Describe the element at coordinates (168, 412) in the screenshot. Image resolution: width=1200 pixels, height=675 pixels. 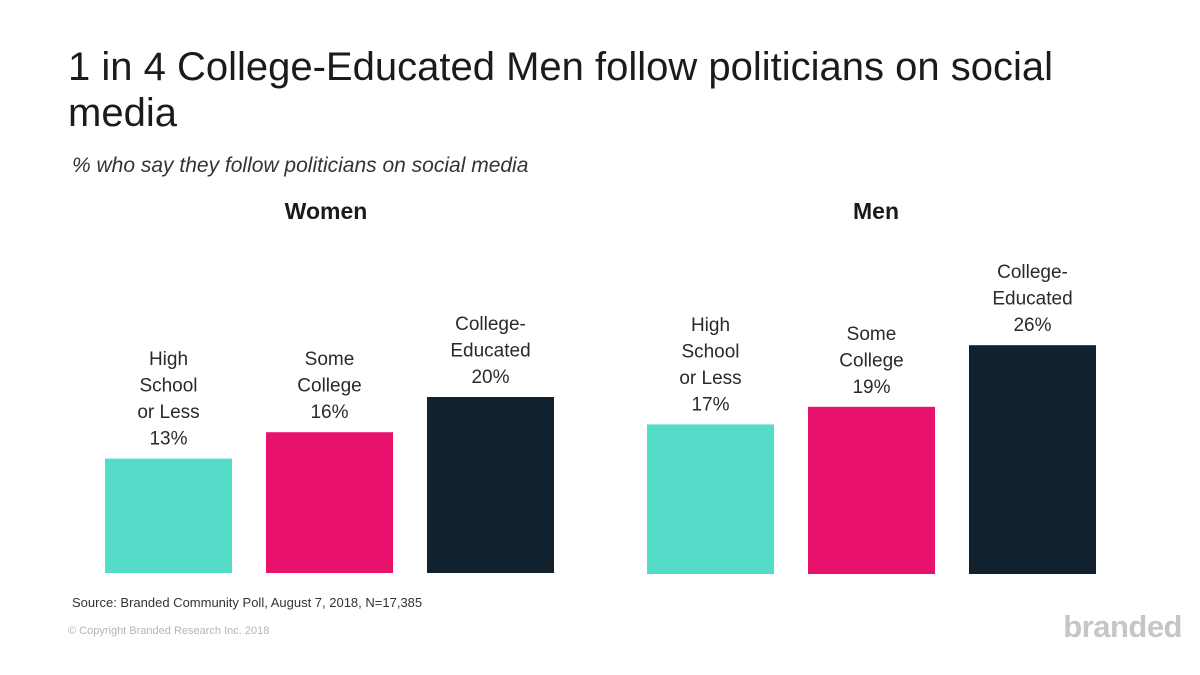
I see `category-label-women-high-school: or Less` at that location.